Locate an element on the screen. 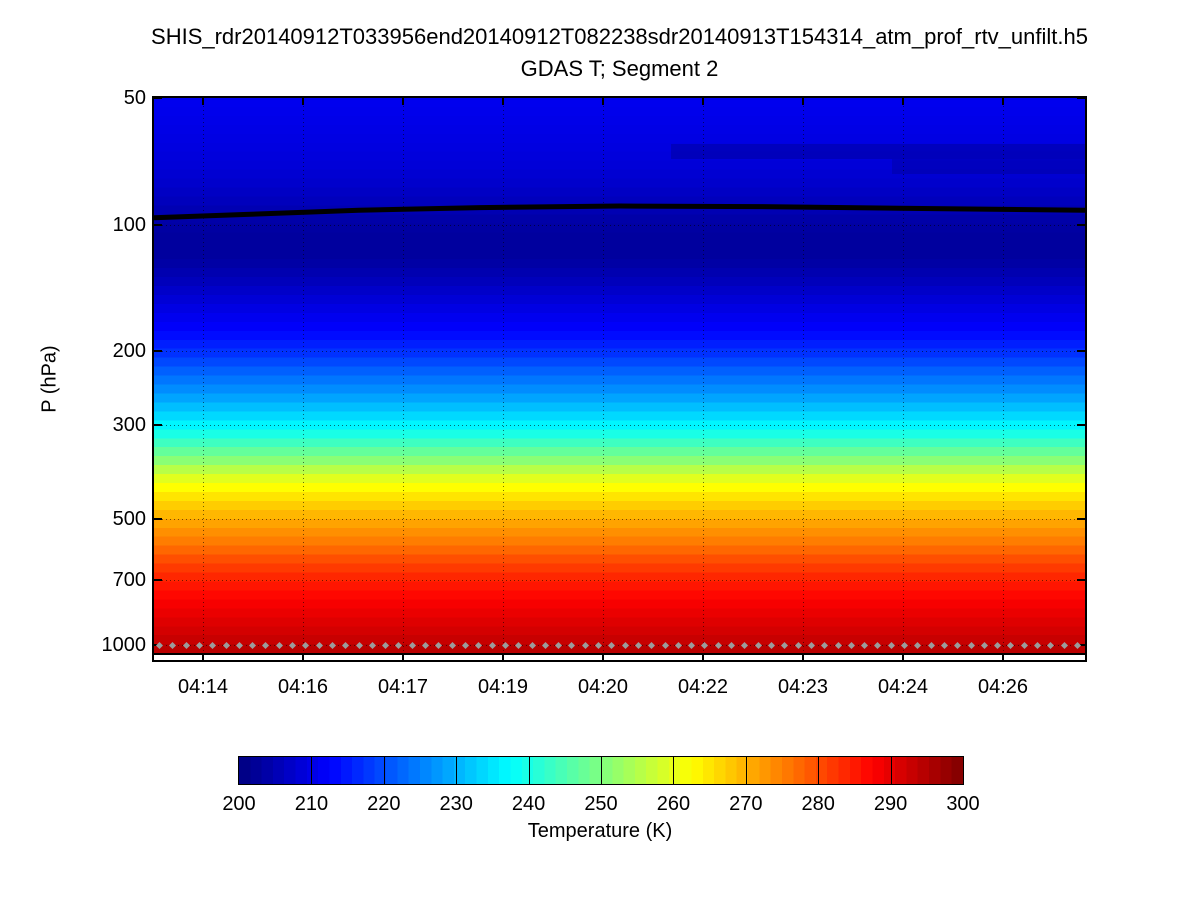 This screenshot has height=900, width=1200. y-tick-label: 50 is located at coordinates (134, 98).